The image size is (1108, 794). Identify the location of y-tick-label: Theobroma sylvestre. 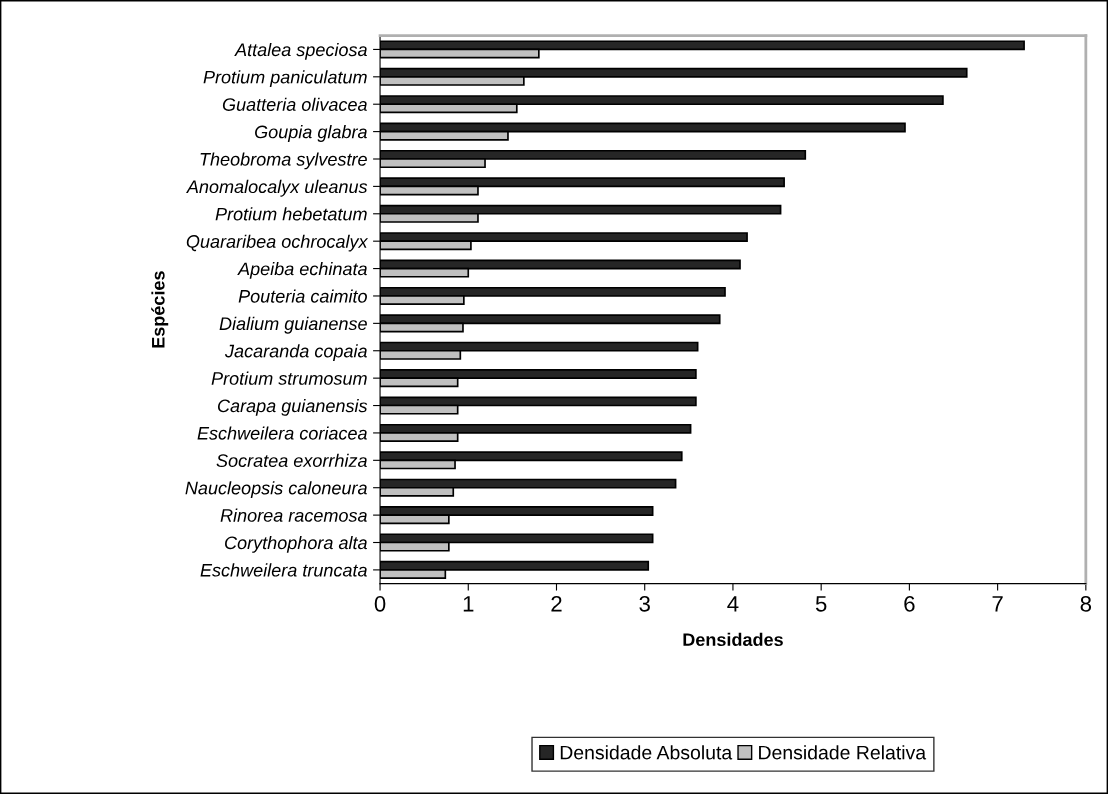
(283, 161).